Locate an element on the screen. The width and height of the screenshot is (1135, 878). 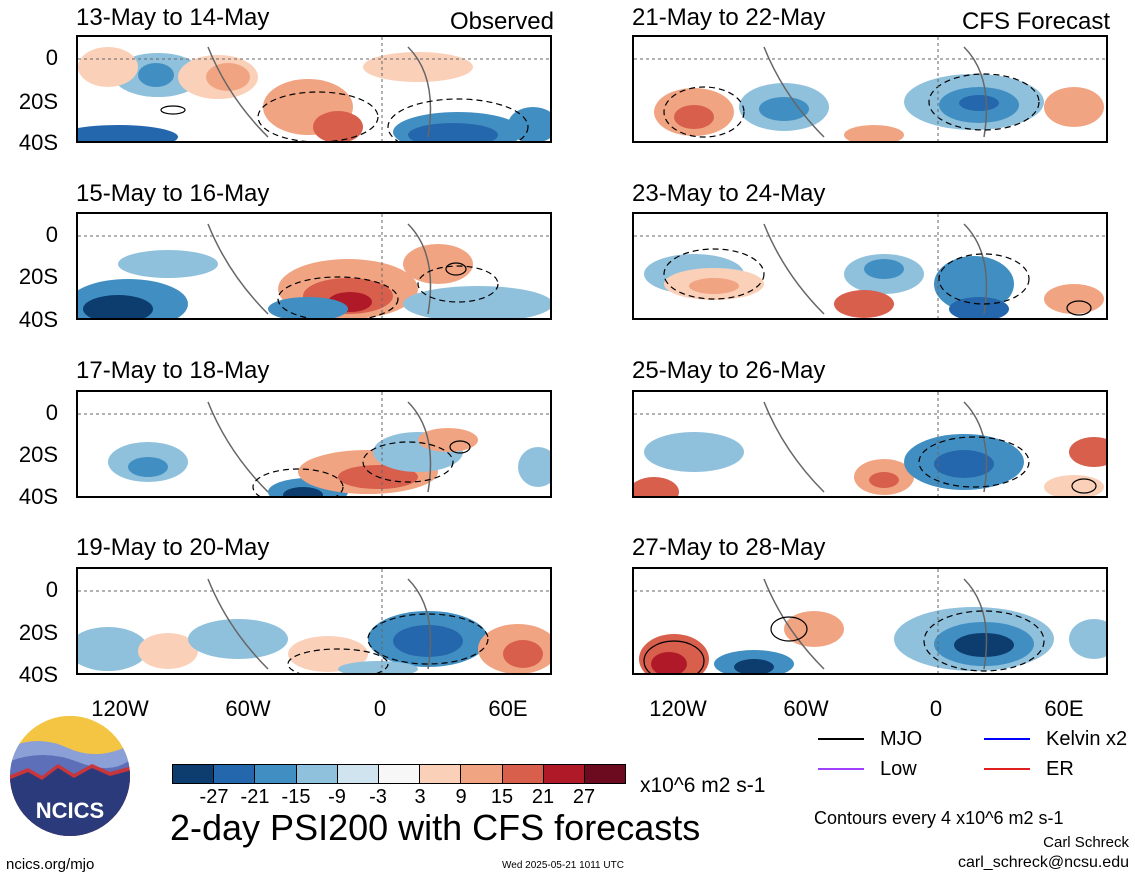
legend-label: MJO is located at coordinates (901, 739).